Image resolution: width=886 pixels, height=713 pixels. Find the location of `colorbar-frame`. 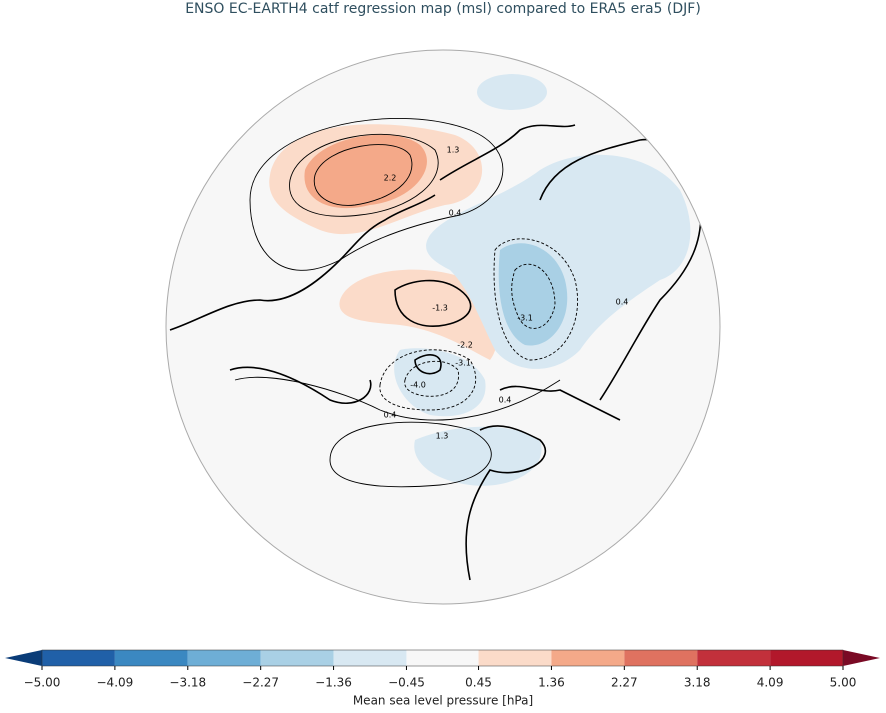

colorbar-frame is located at coordinates (442, 658).